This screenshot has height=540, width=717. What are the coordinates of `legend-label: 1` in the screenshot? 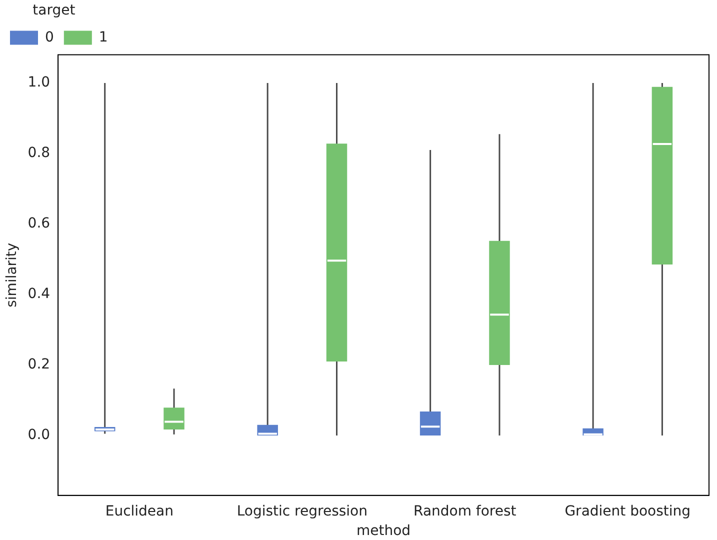 It's located at (103, 37).